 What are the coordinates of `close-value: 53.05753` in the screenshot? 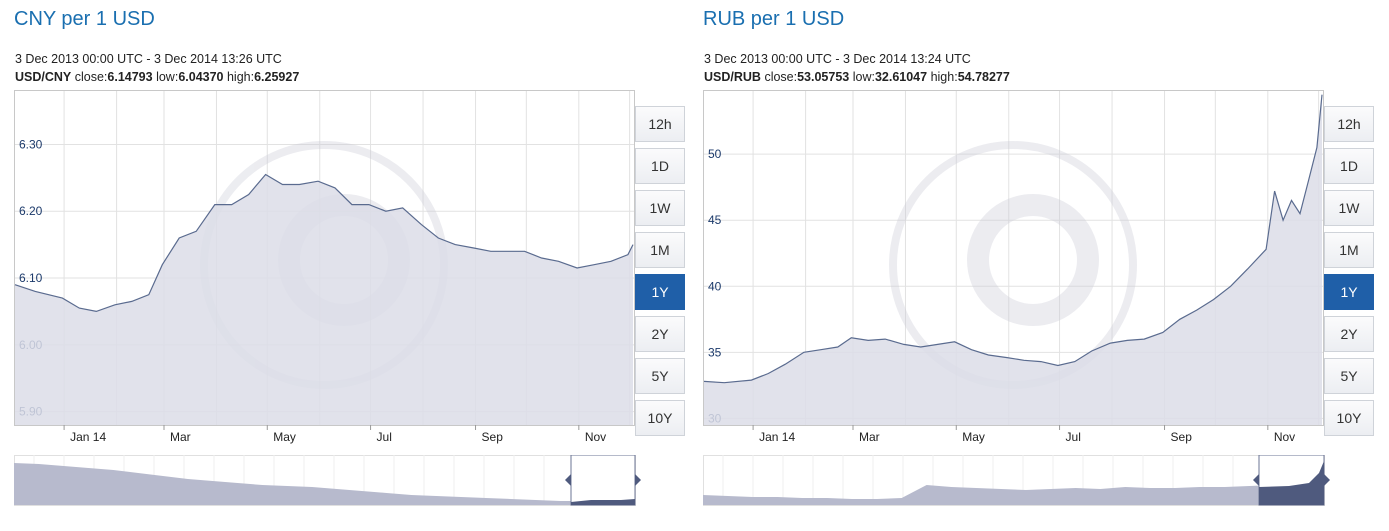 It's located at (823, 77).